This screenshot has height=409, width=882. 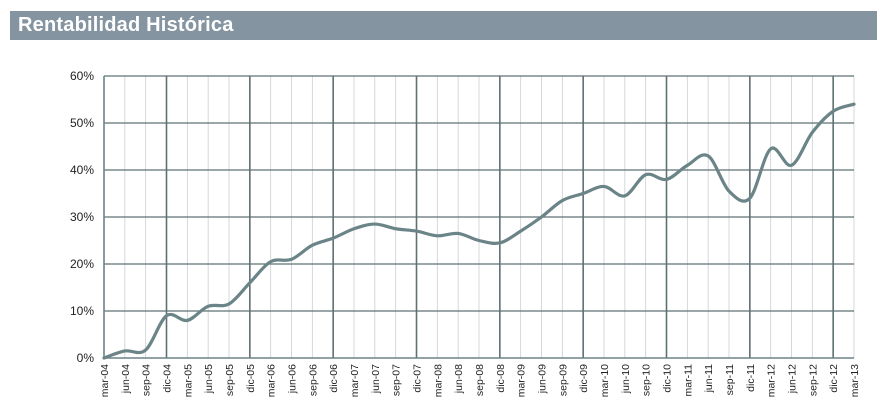 What do you see at coordinates (82, 76) in the screenshot?
I see `y-tick-label: 60%` at bounding box center [82, 76].